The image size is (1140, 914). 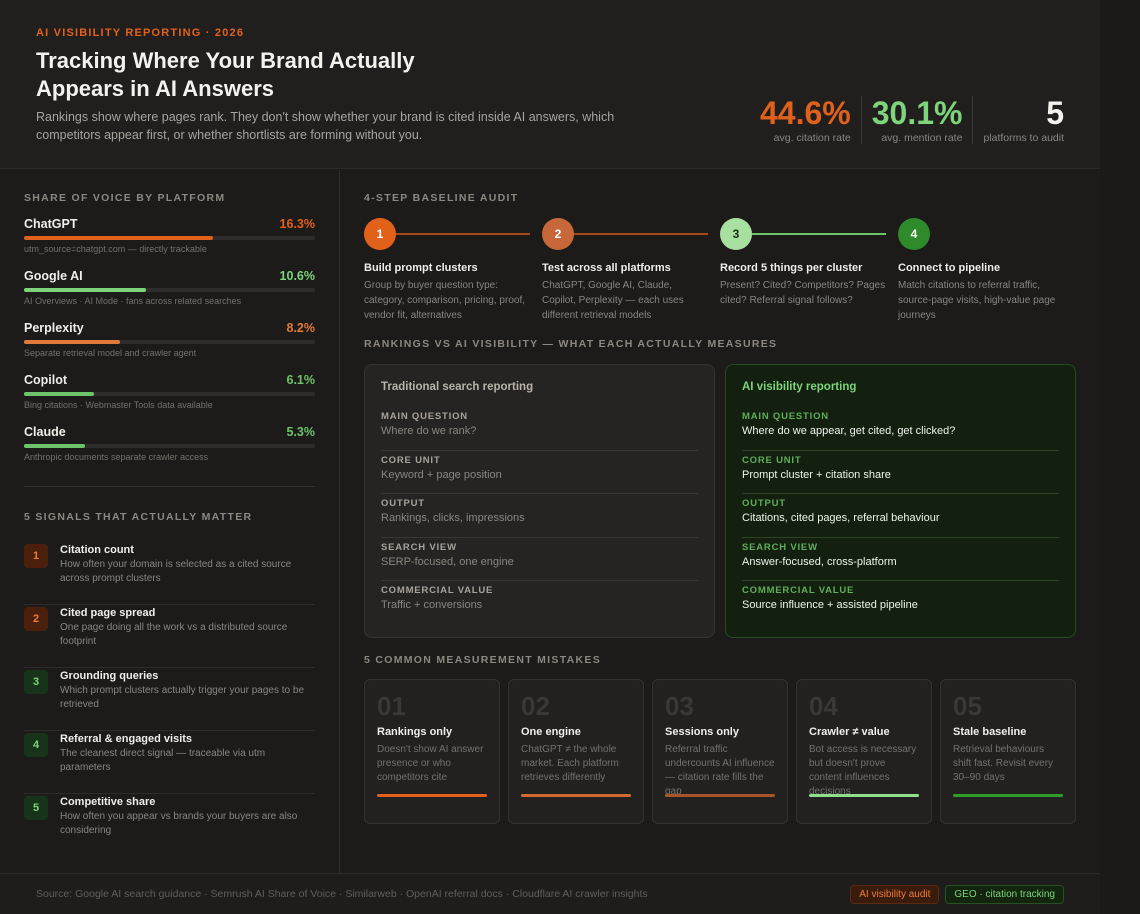 I want to click on sov-name: Copilot, so click(x=46, y=380).